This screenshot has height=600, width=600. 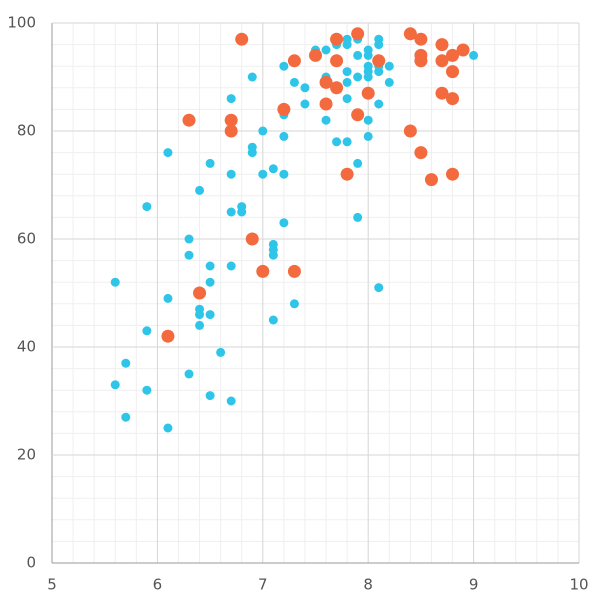 What do you see at coordinates (26, 131) in the screenshot?
I see `y-tick-label: 80` at bounding box center [26, 131].